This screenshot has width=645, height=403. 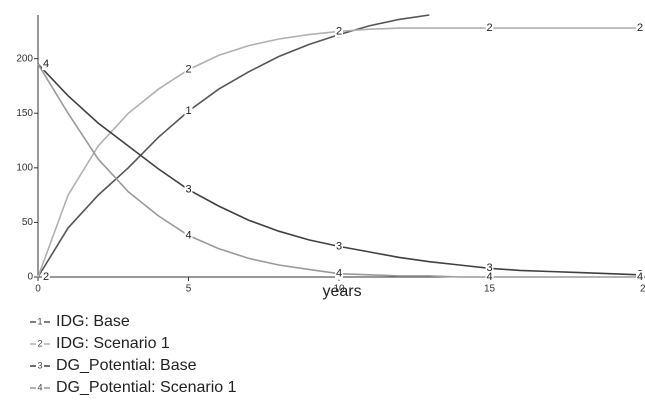 I want to click on legend-label: DG_Potential: Base, so click(x=126, y=365).